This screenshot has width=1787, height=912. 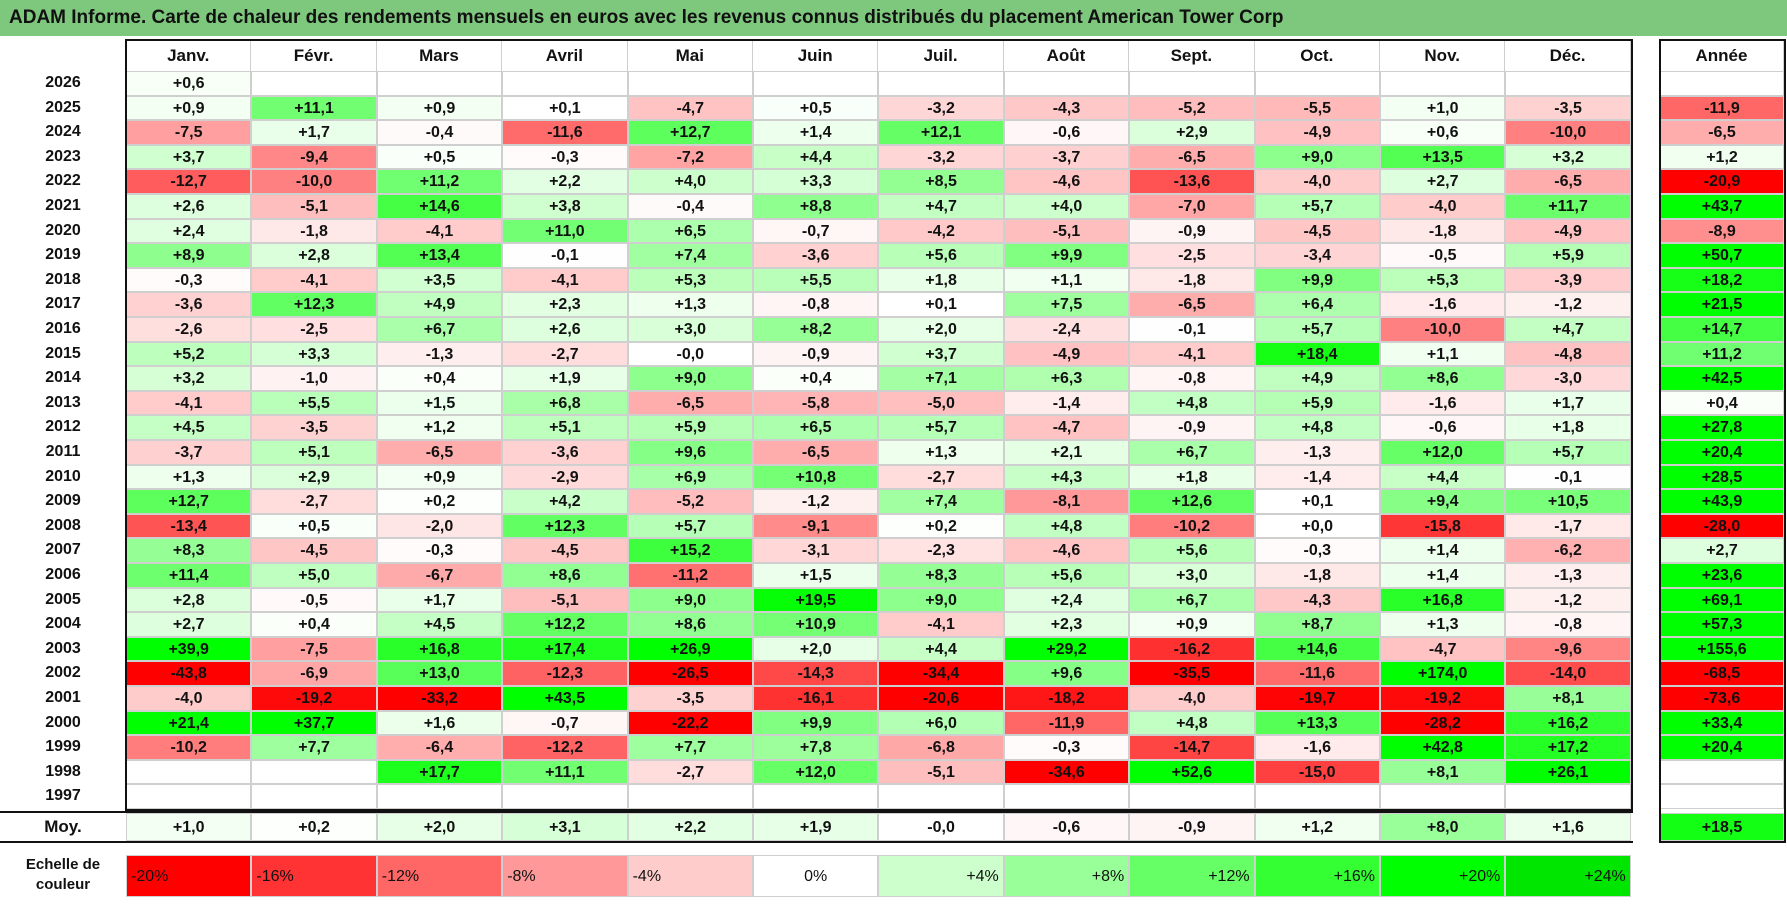 What do you see at coordinates (1568, 378) in the screenshot?
I see `heatmap-cell: -3,0` at bounding box center [1568, 378].